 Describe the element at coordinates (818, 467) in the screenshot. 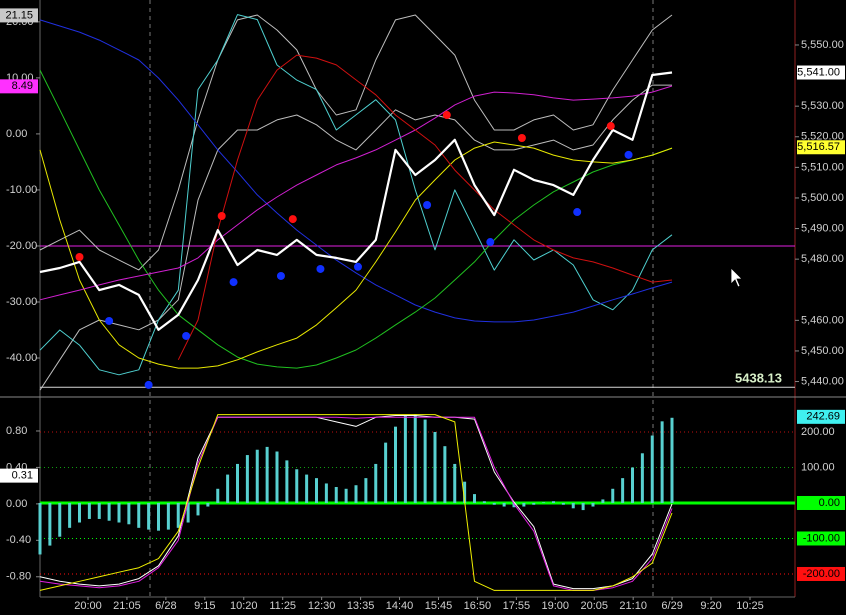

I see `y2-tick-label: 100.00` at that location.